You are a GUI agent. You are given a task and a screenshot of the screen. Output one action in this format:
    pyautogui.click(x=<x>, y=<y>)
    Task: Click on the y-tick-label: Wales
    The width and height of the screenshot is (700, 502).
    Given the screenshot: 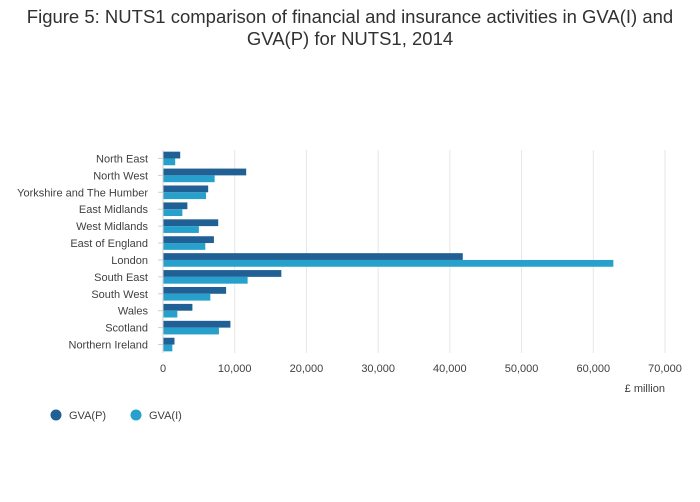 What is the action you would take?
    pyautogui.click(x=133, y=312)
    